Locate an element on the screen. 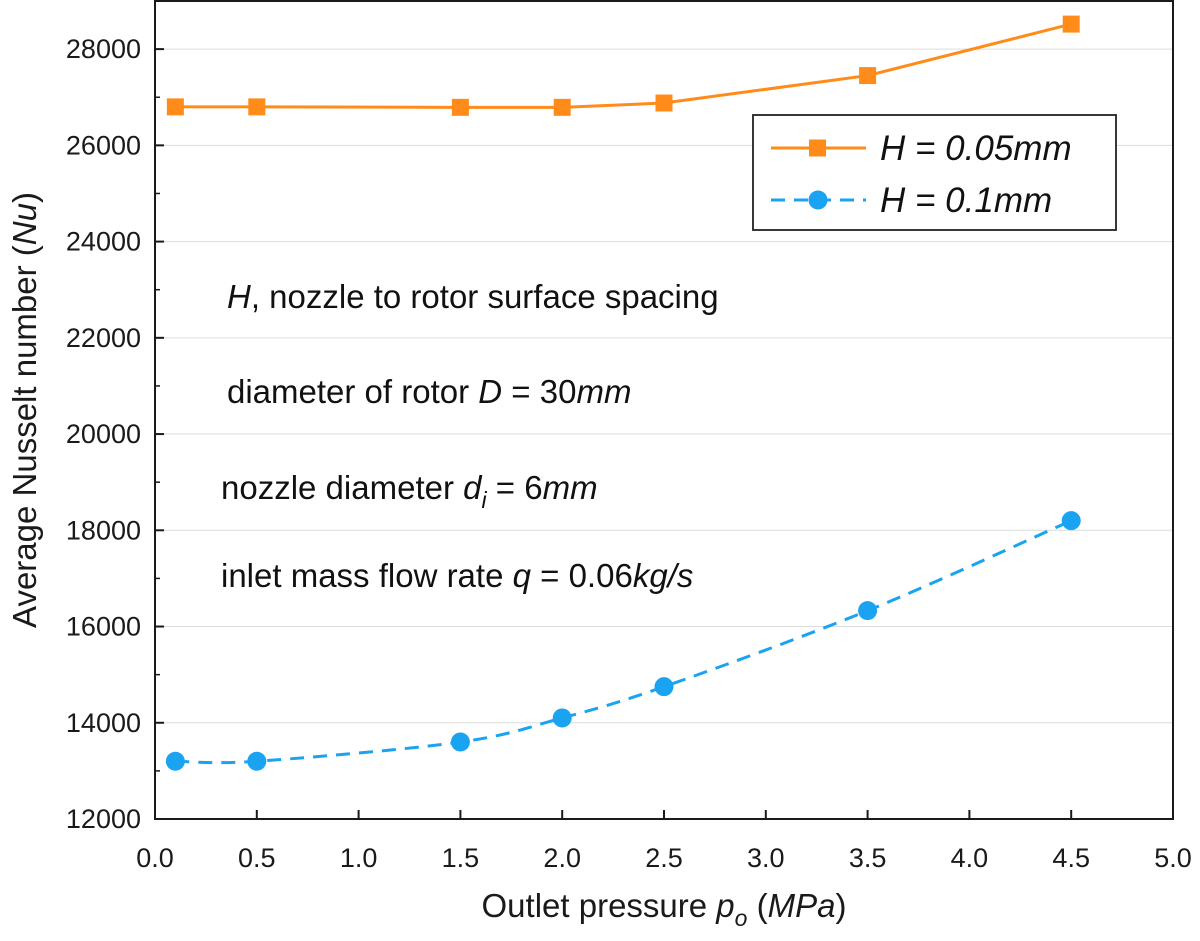 This screenshot has height=941, width=1200. x-axis-title-paren-open: ( is located at coordinates (757, 905).